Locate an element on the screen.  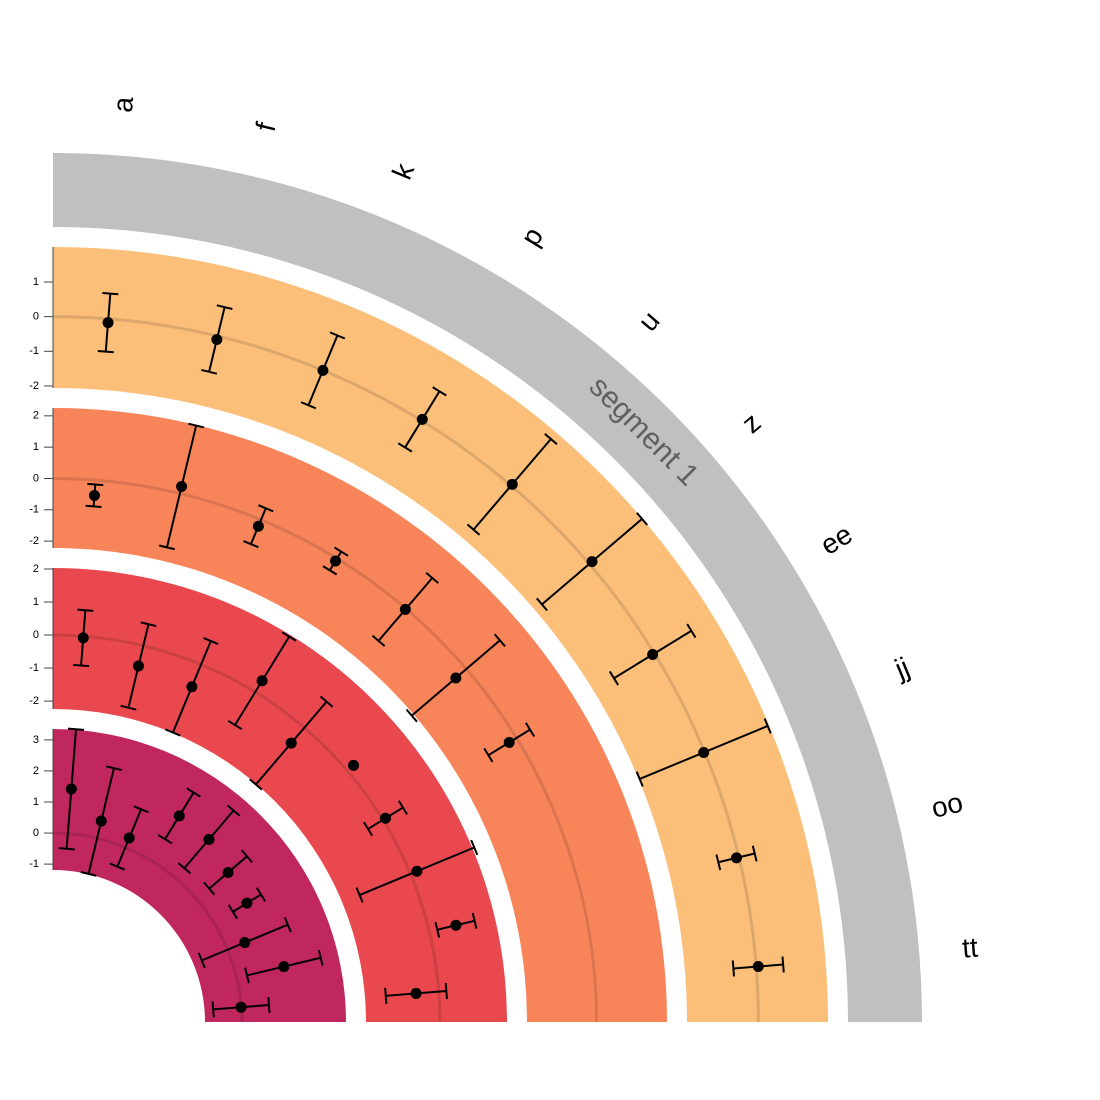
y-tick-label: -2 is located at coordinates (34, 701).